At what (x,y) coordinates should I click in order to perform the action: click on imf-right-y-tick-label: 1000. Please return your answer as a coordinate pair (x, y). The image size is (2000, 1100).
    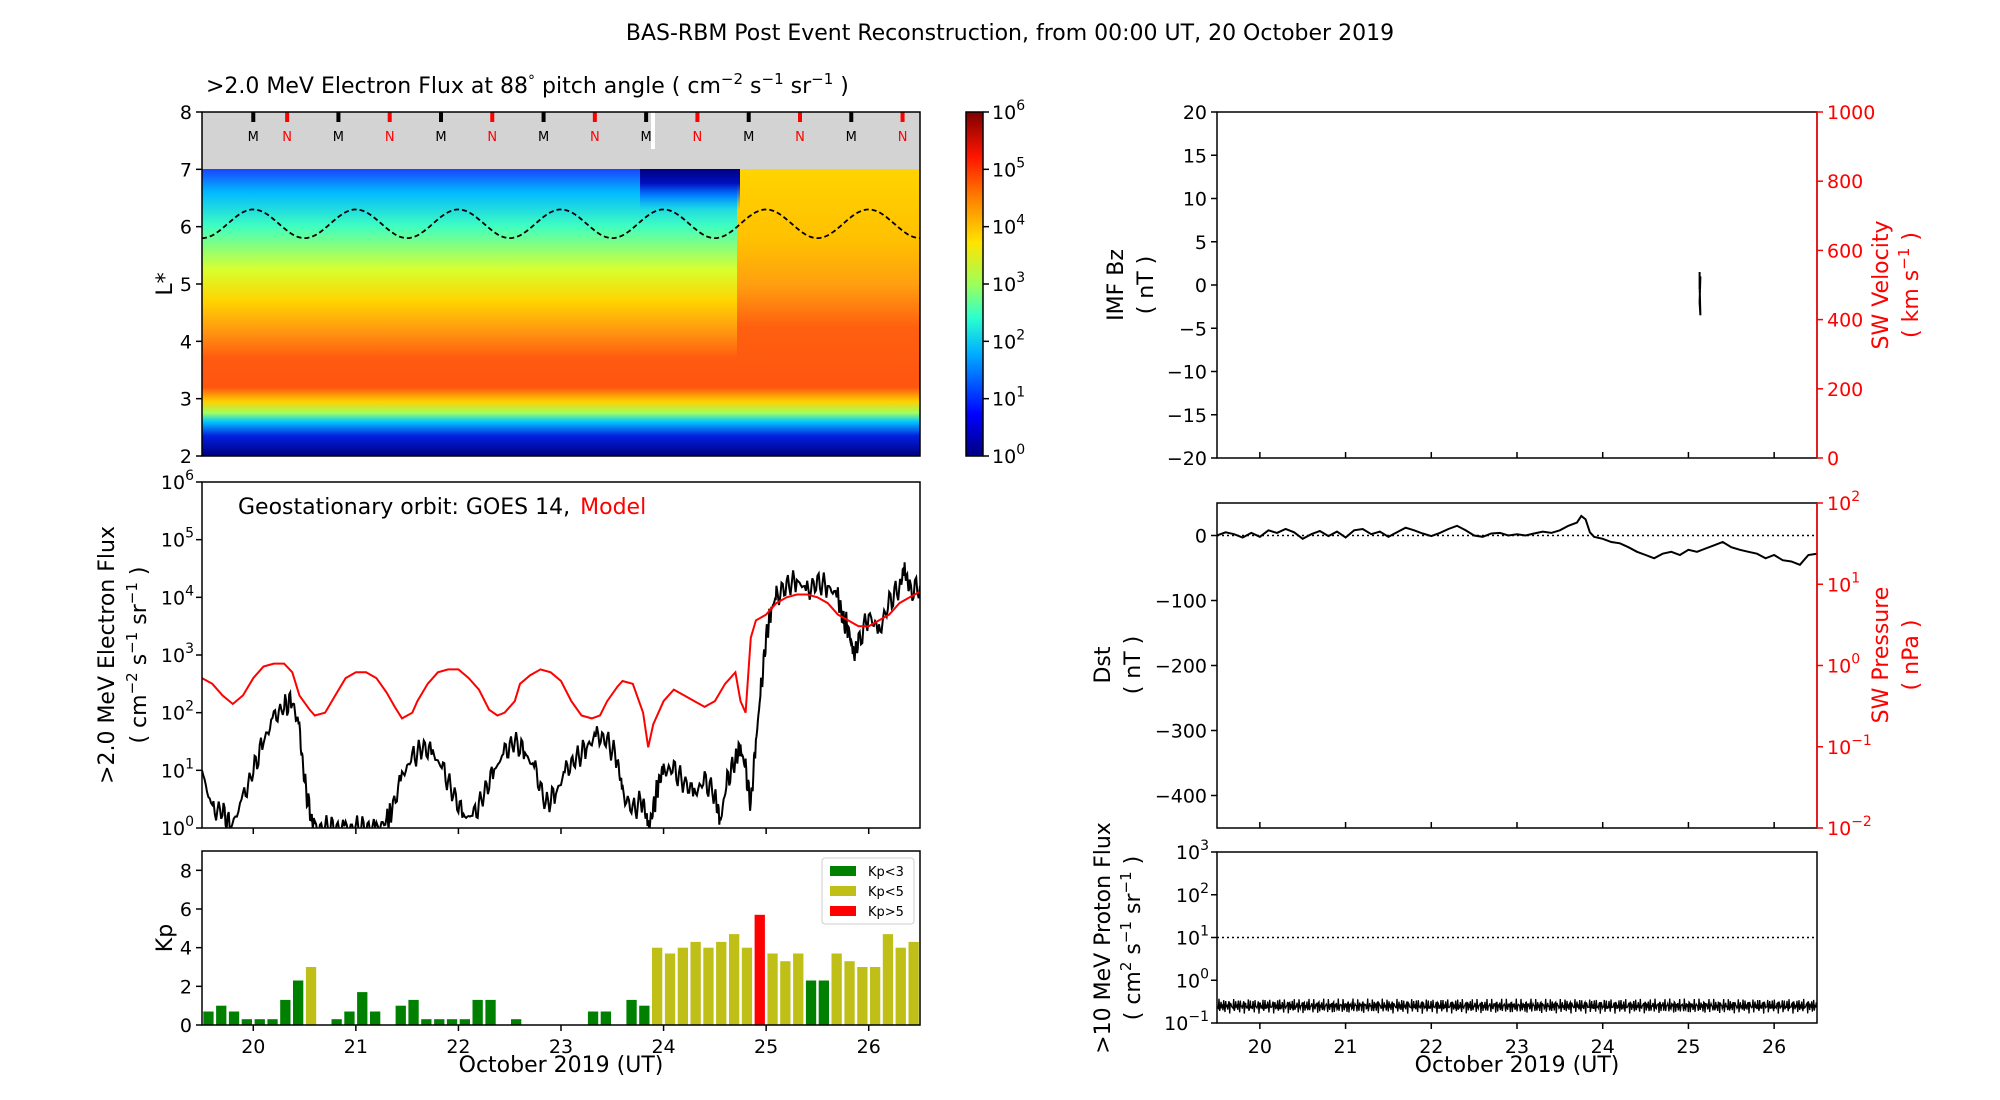
    Looking at the image, I should click on (1851, 113).